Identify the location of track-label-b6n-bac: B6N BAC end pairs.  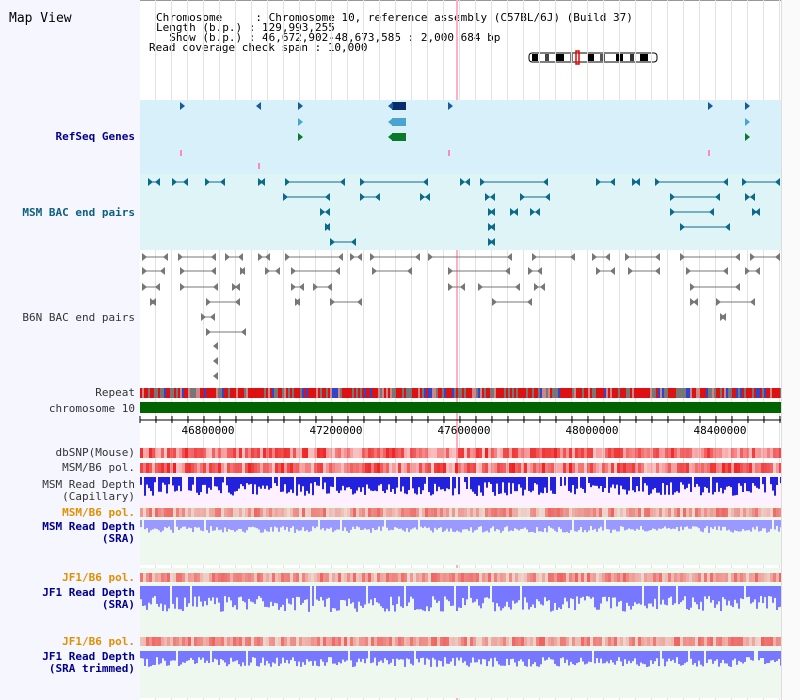
(78, 317).